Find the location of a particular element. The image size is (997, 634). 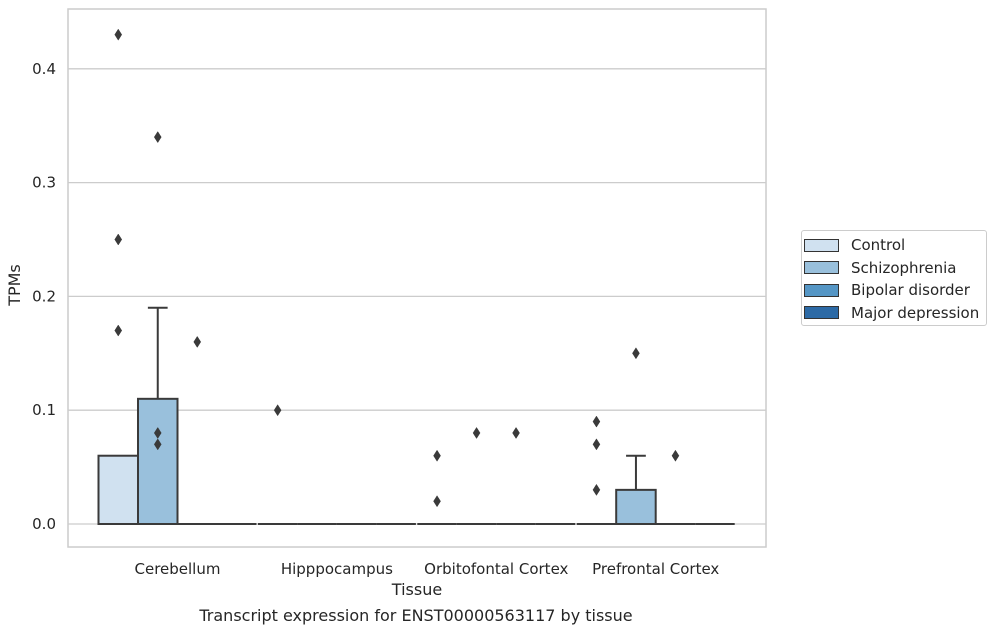

y-axis-ticks: 0.0 0.1 0.2 0.3 0.4 is located at coordinates (44, 296).